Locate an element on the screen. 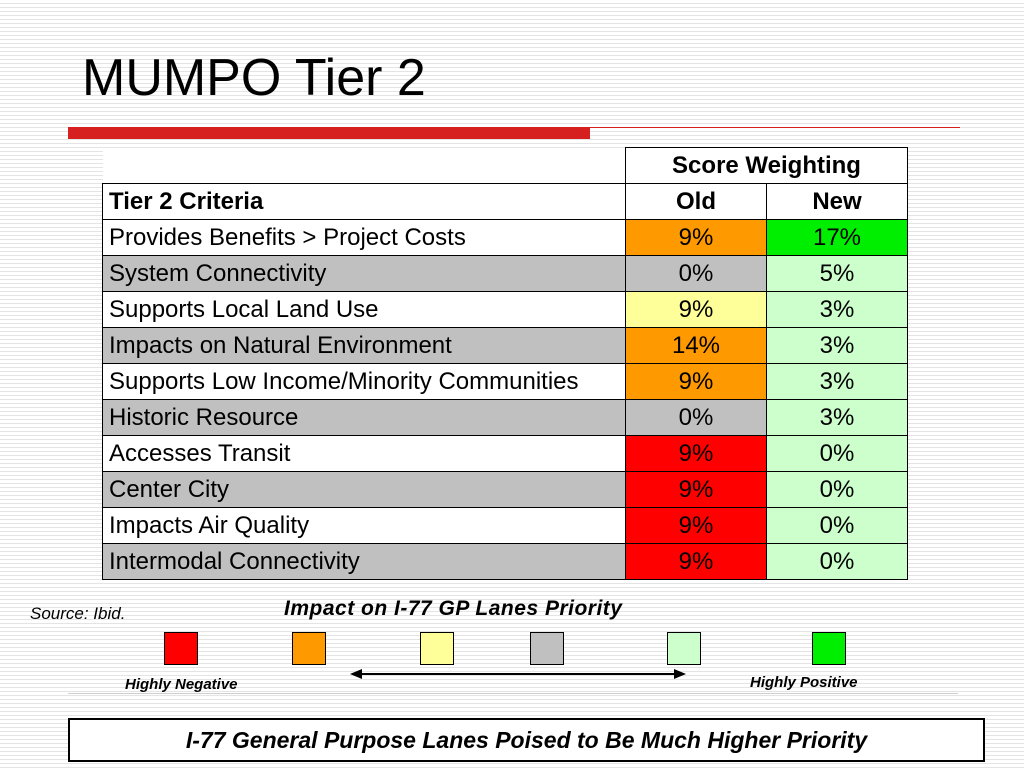 This screenshot has width=1024, height=768. double-arrow-icon is located at coordinates (518, 674).